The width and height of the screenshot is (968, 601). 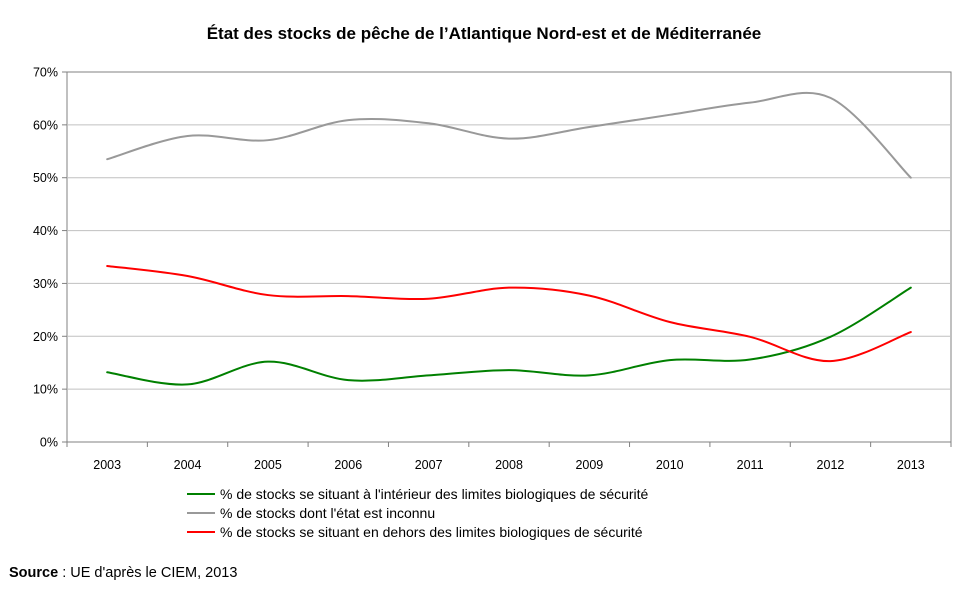 I want to click on y-tick-label-1: 10%, so click(x=45, y=390).